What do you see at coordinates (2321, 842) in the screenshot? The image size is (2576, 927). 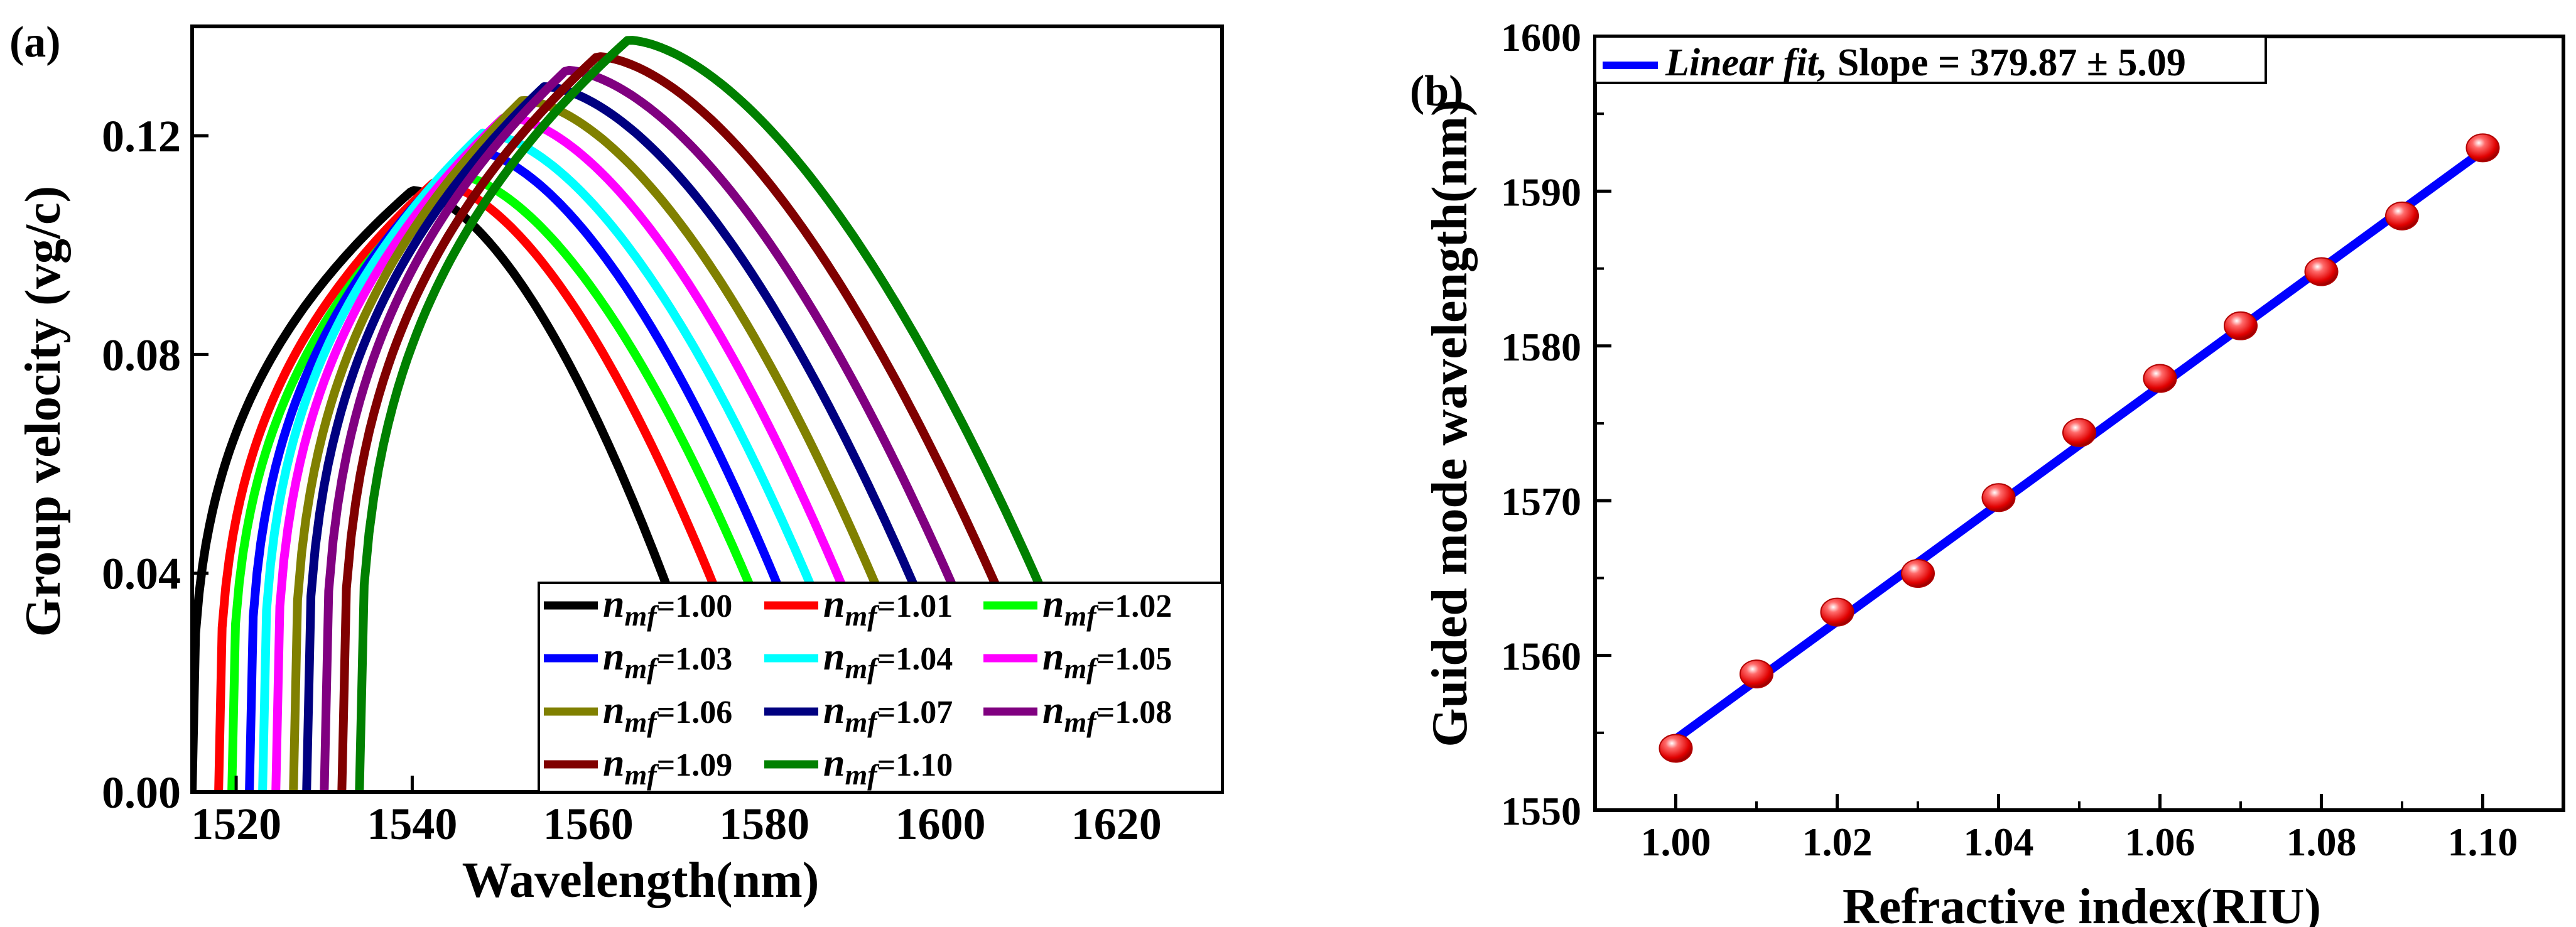 I see `x-tick-label: 1.08` at bounding box center [2321, 842].